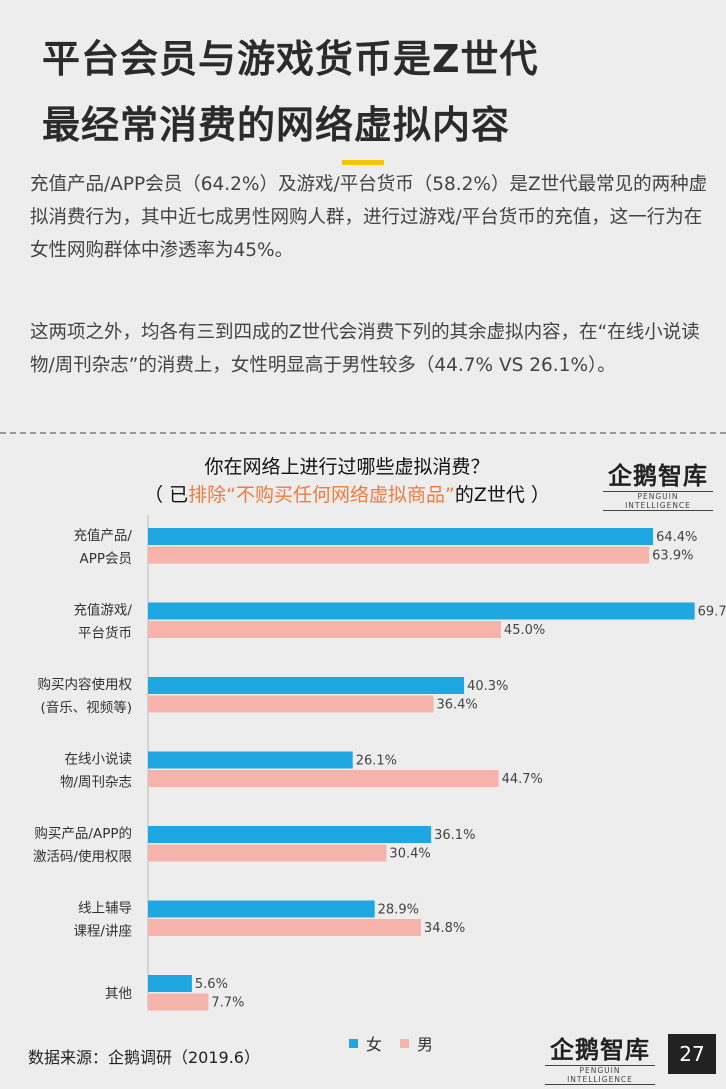  Describe the element at coordinates (487, 686) in the screenshot. I see `data-label: 40.3%` at that location.